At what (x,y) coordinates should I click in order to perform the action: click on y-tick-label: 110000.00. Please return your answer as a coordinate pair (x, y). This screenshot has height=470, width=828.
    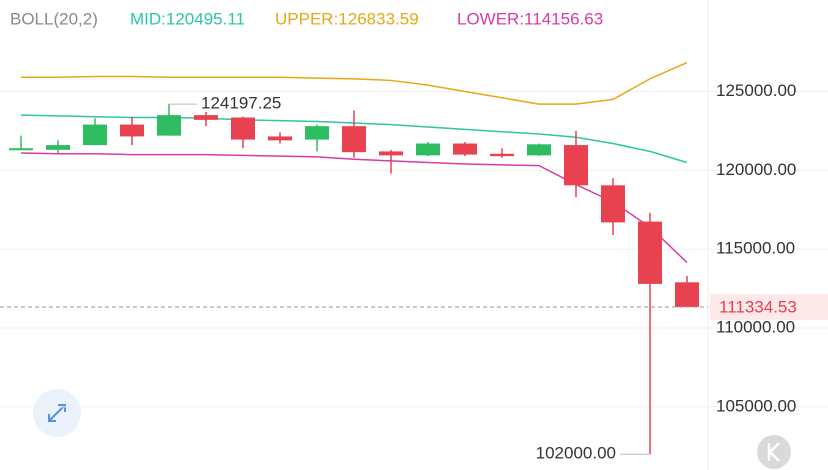
    Looking at the image, I should click on (755, 327).